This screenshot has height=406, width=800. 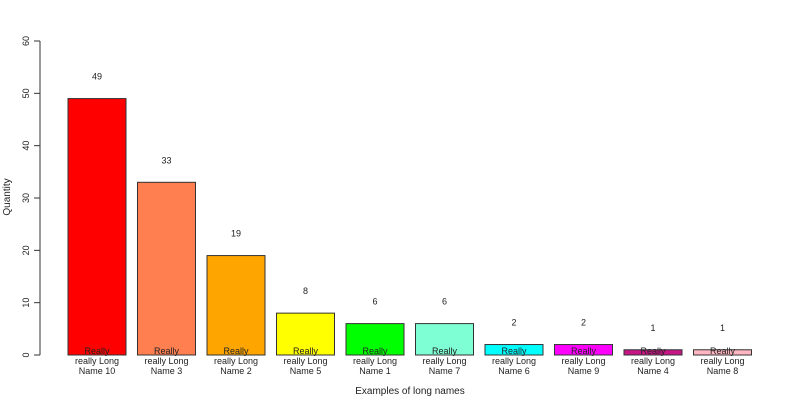 What do you see at coordinates (97, 77) in the screenshot?
I see `data-label: 49` at bounding box center [97, 77].